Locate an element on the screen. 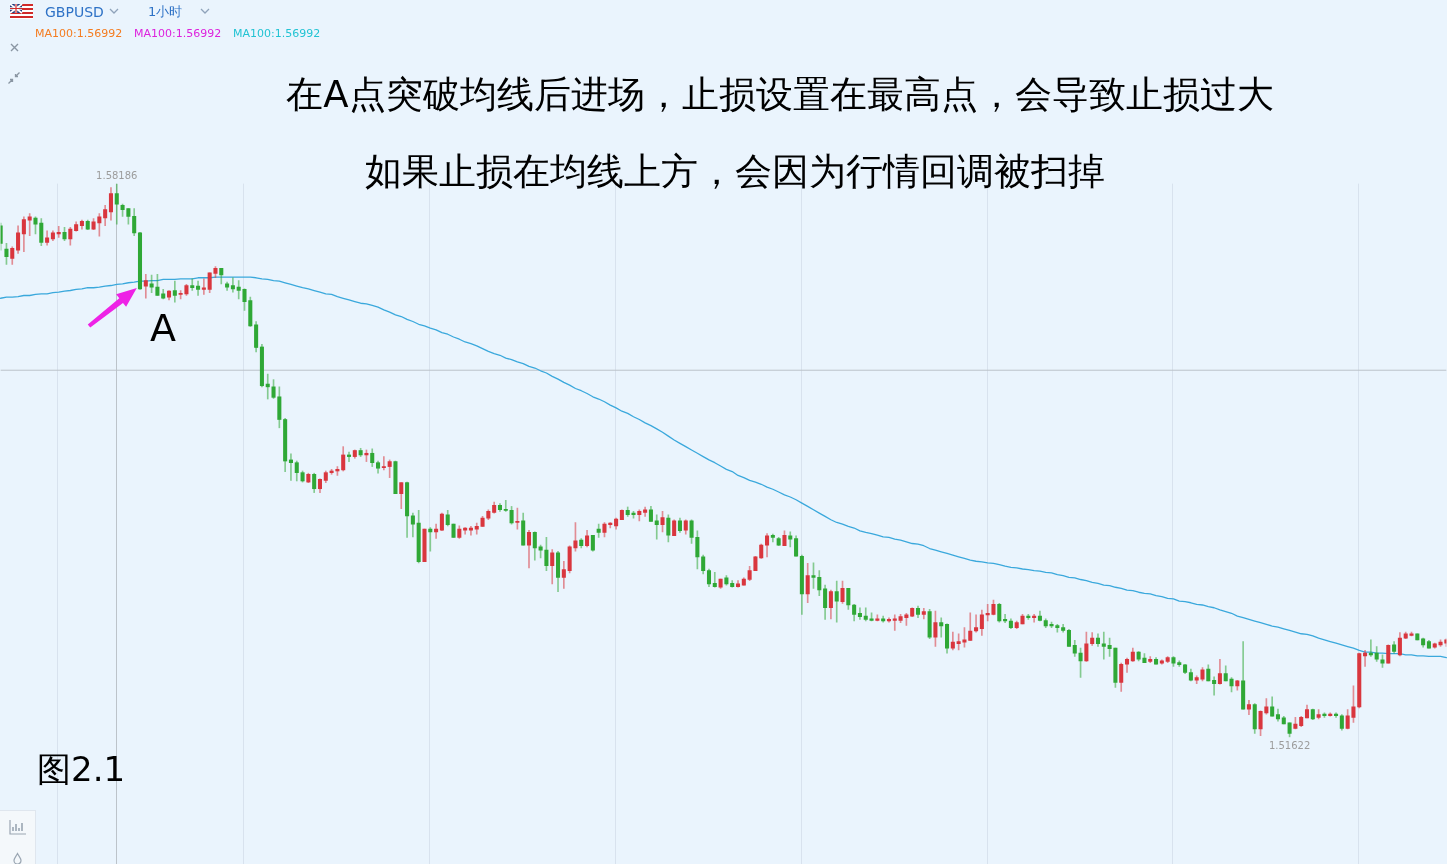 The image size is (1447, 864). text: 在A点突破均线后进场，止损设置在最高点，会导致止损过大 is located at coordinates (780, 94).